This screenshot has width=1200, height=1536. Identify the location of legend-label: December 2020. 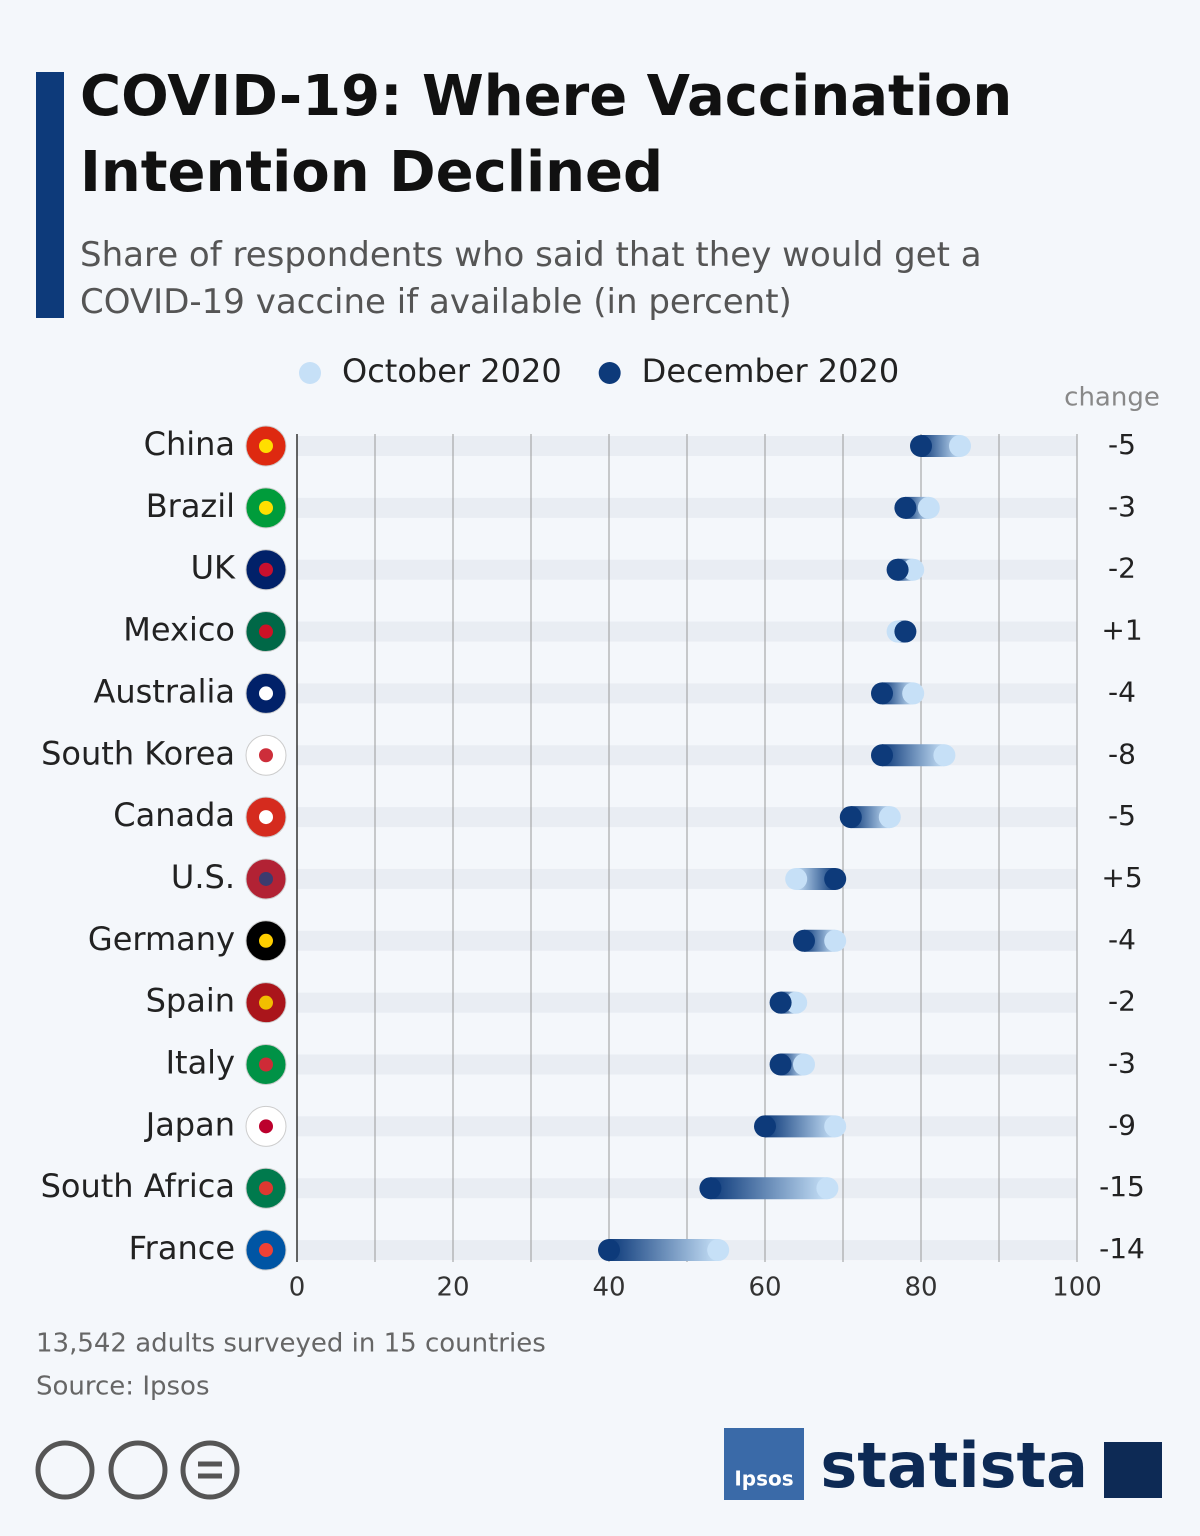
(771, 371).